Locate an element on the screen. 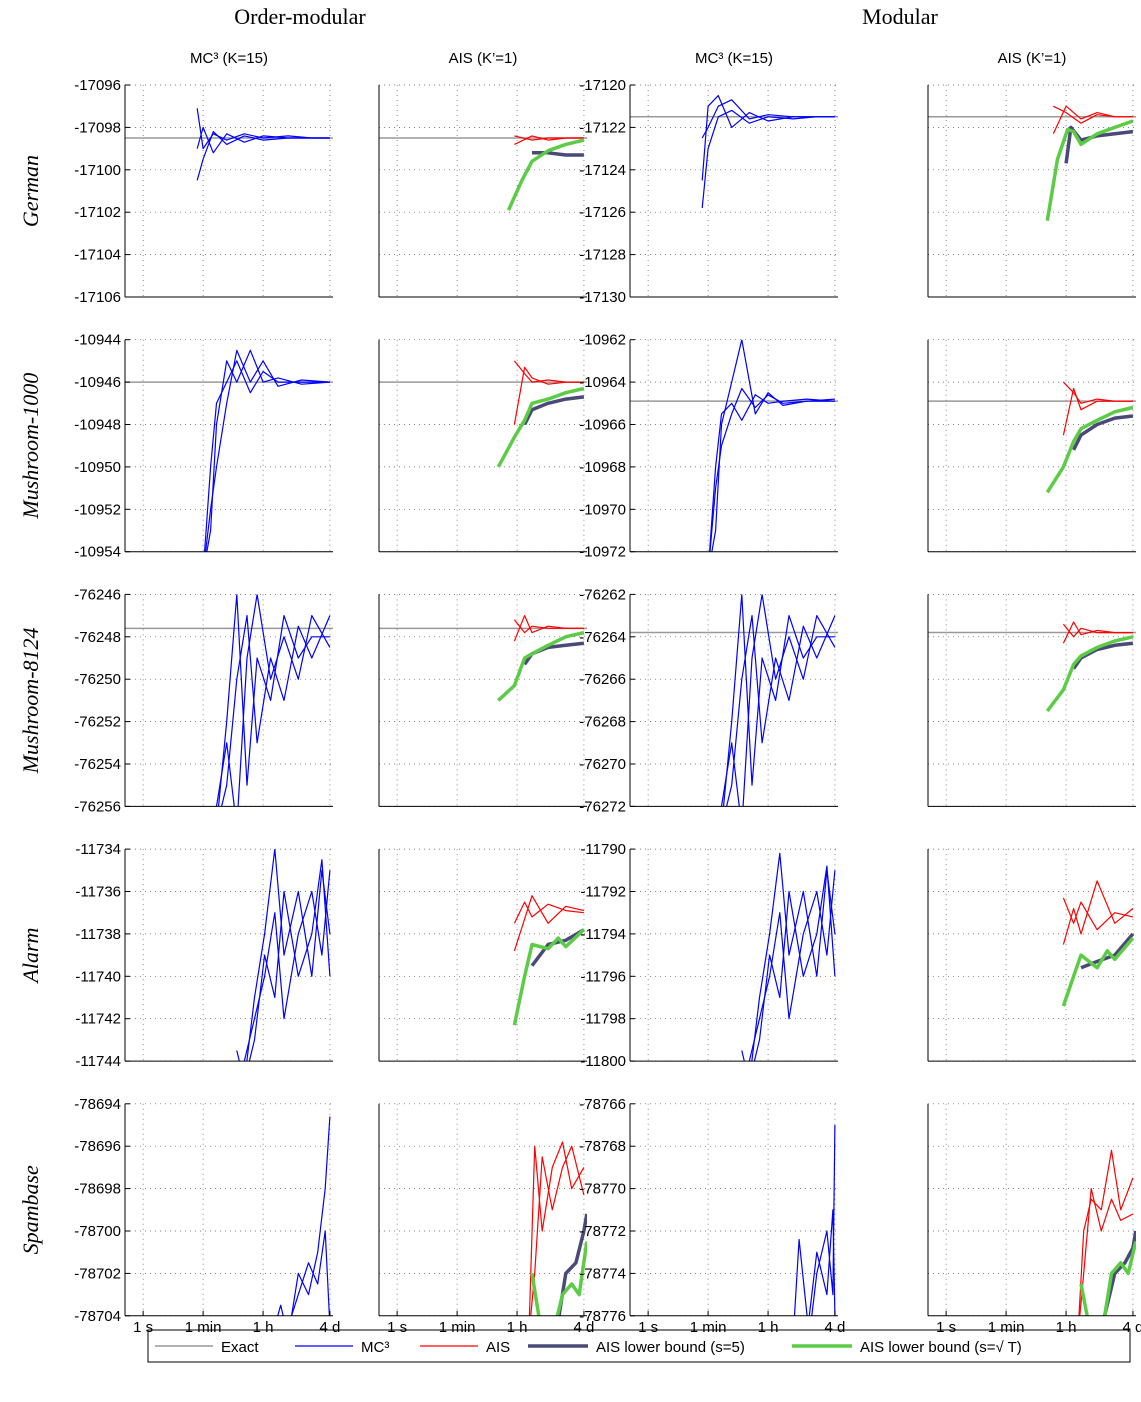  y-tick-label: -78696 is located at coordinates (97, 1146).